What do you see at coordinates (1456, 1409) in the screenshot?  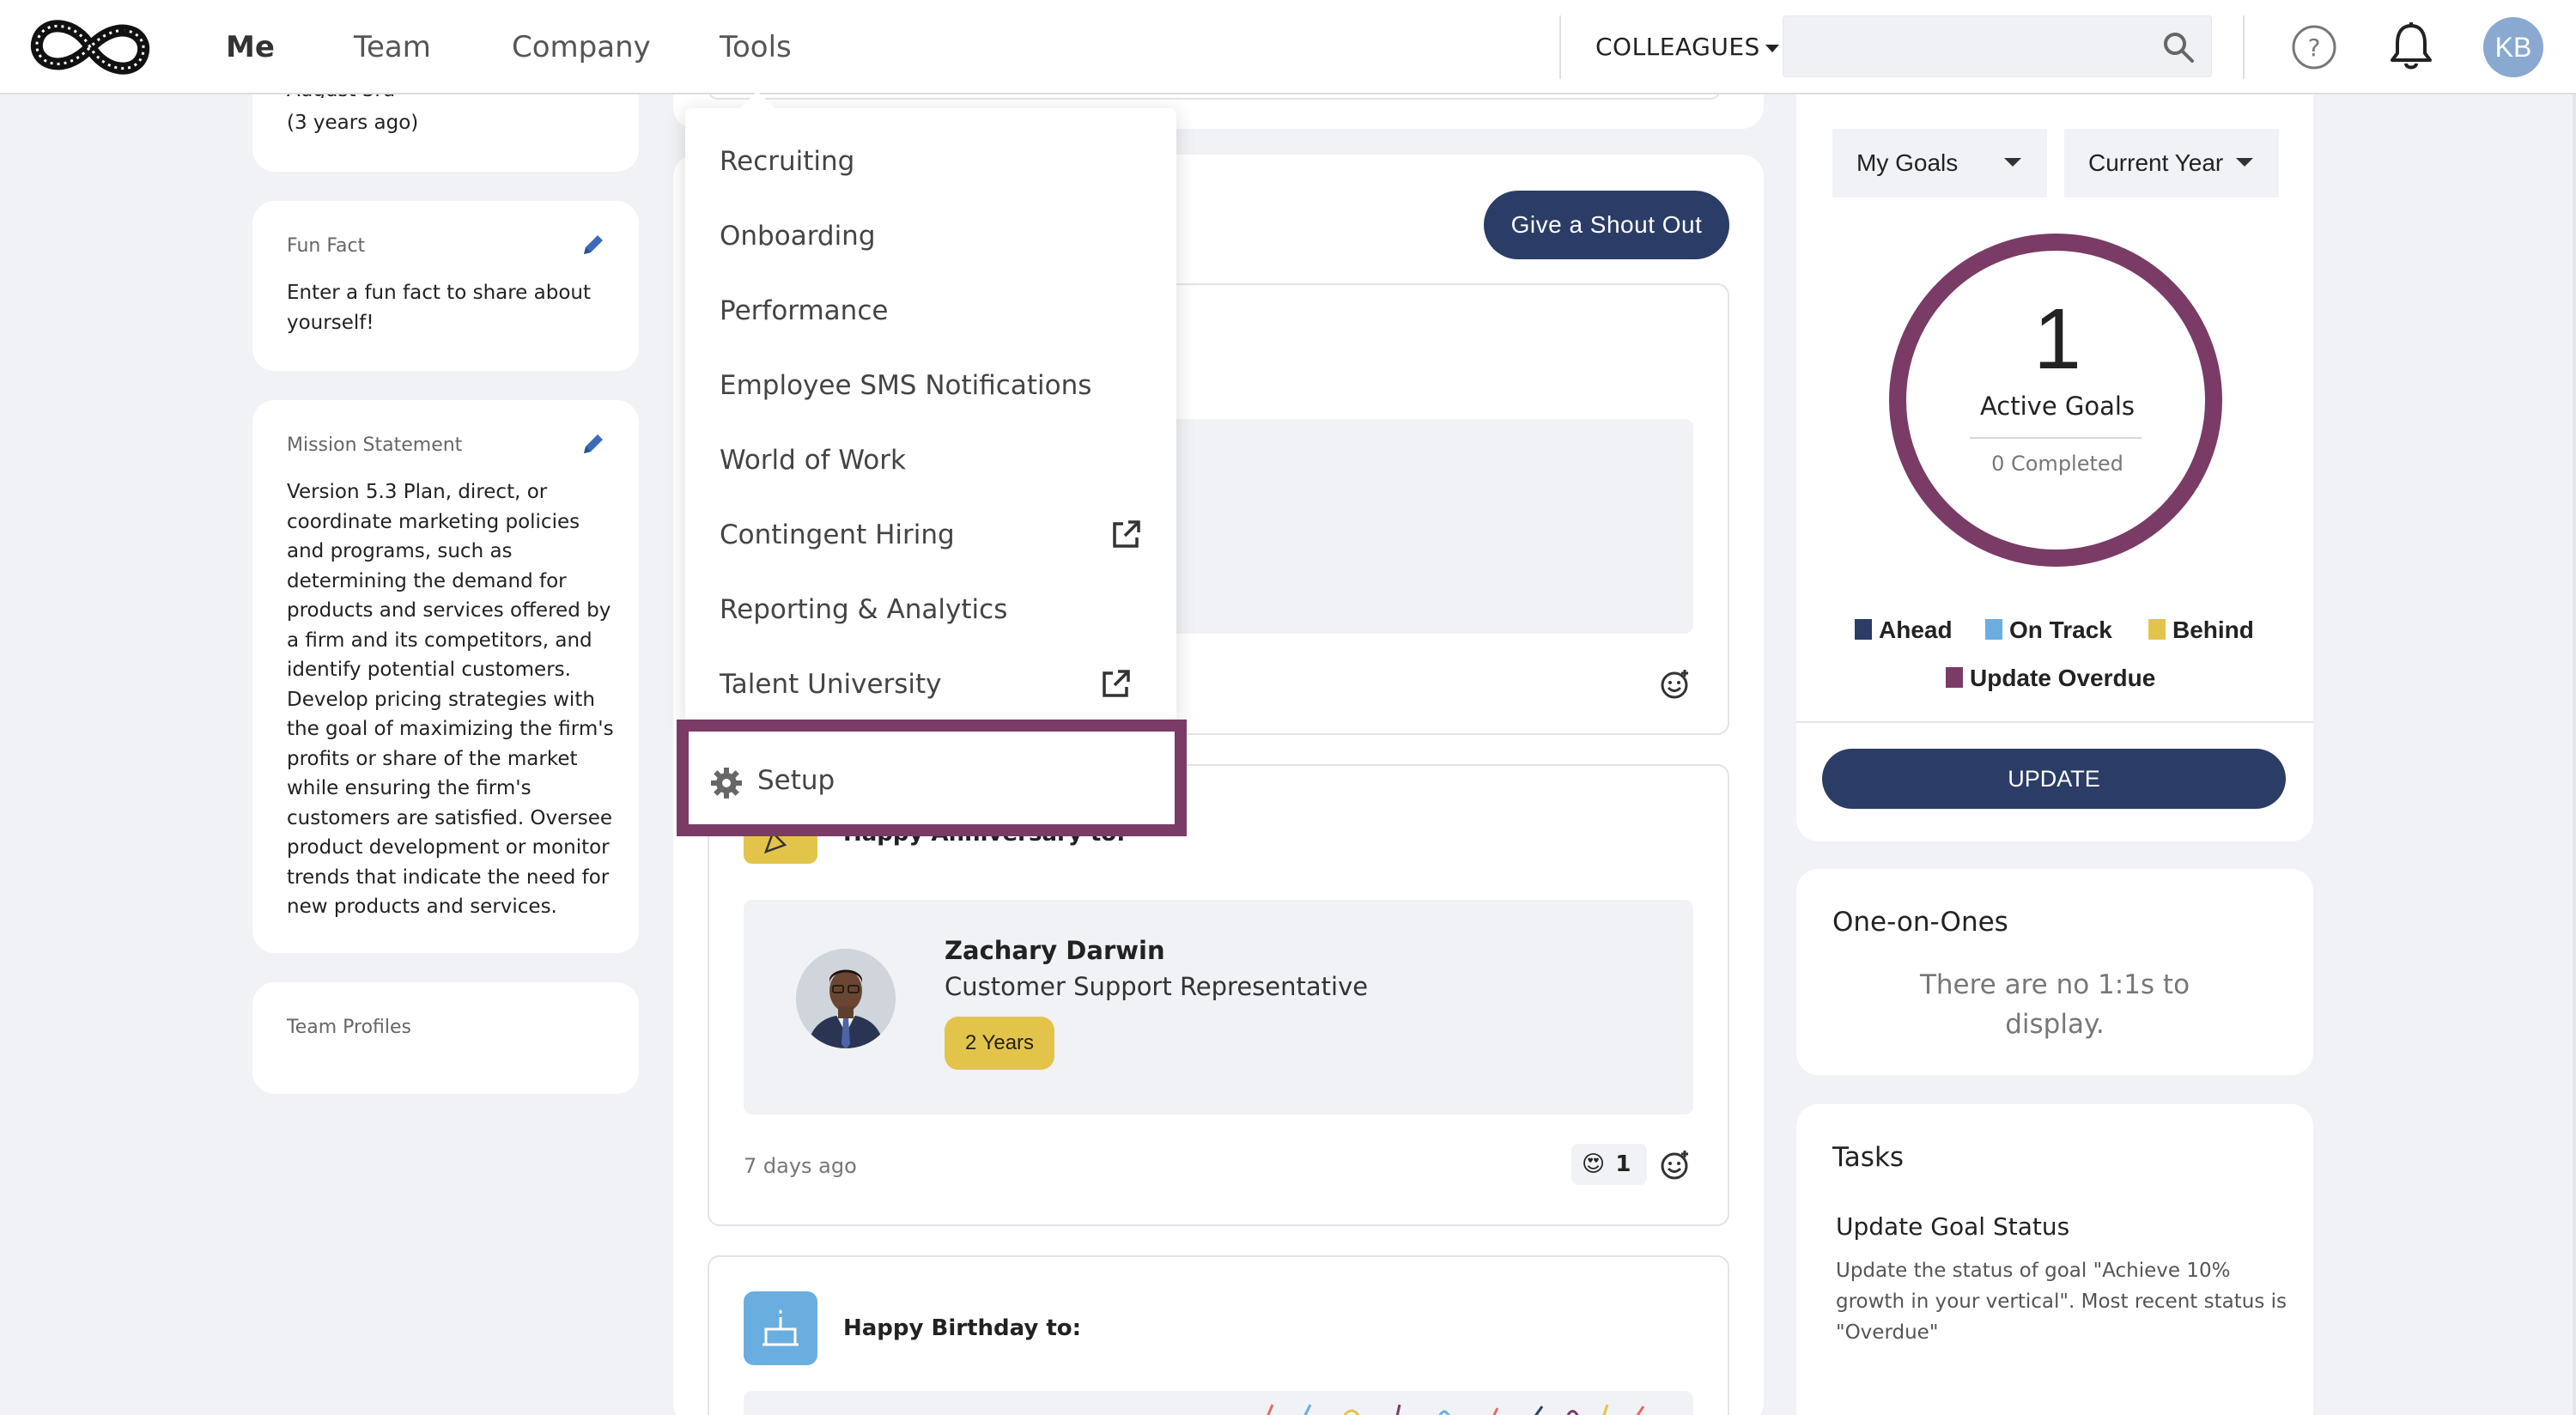 I see `confetti-icon` at bounding box center [1456, 1409].